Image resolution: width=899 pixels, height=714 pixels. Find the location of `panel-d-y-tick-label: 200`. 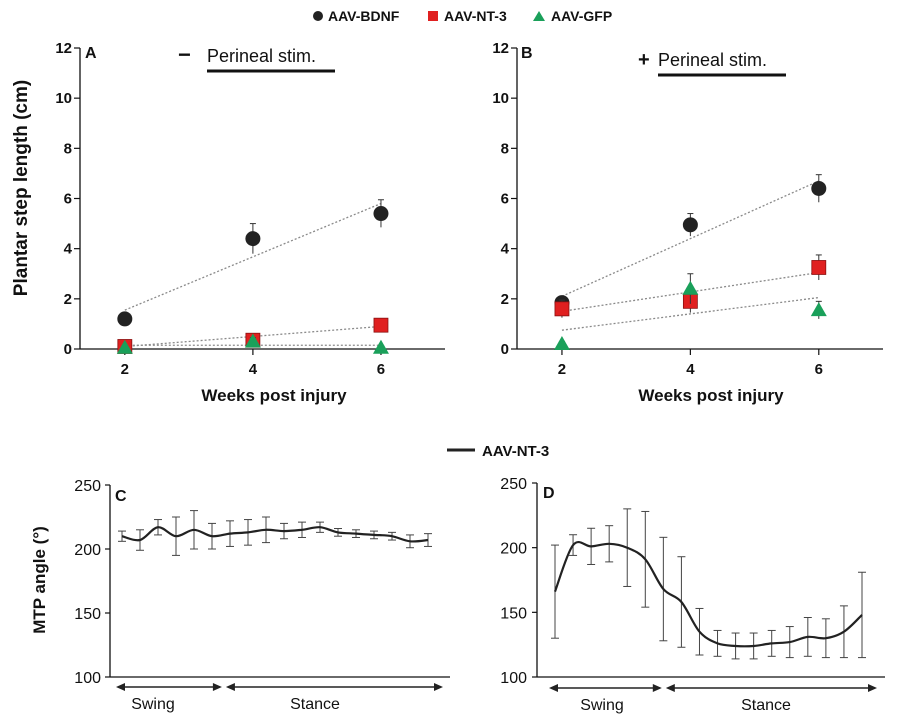

panel-d-y-tick-label: 200 is located at coordinates (513, 549).